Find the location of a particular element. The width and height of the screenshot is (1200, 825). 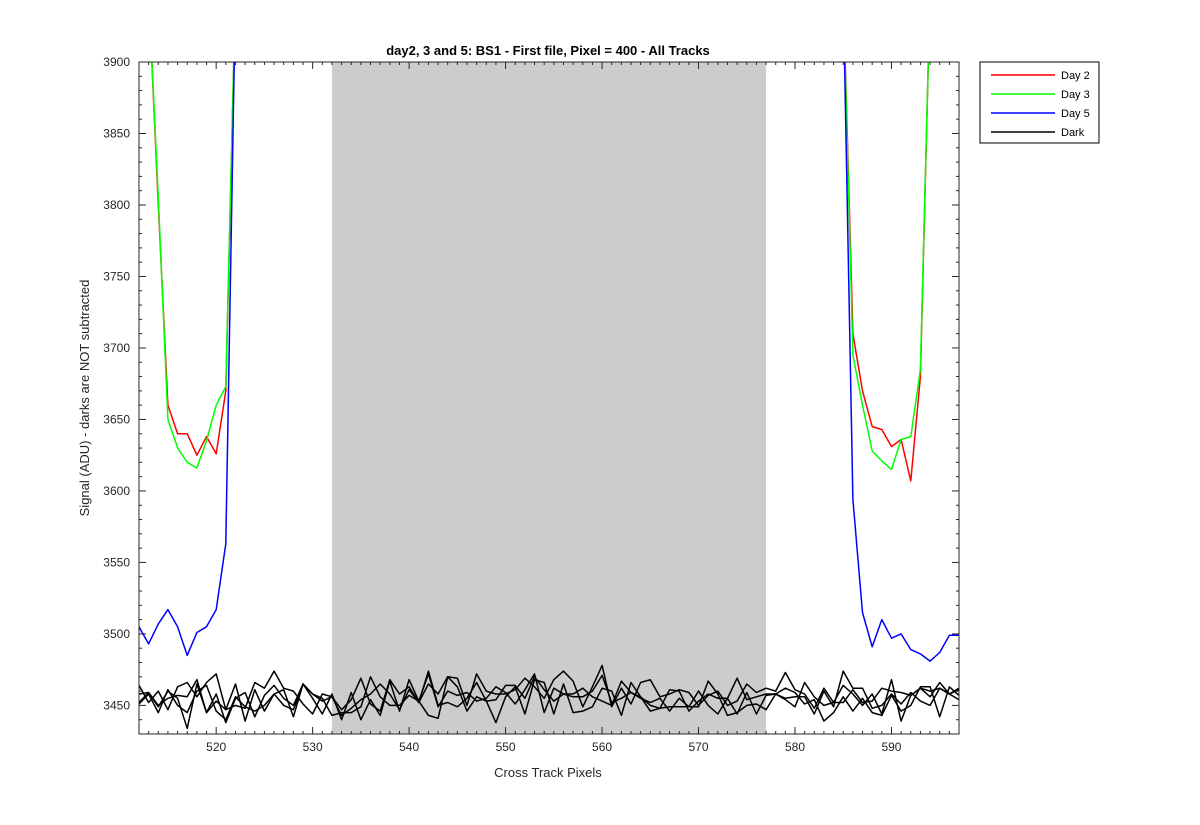

legend-label-day-2: Day 2 is located at coordinates (1075, 76).